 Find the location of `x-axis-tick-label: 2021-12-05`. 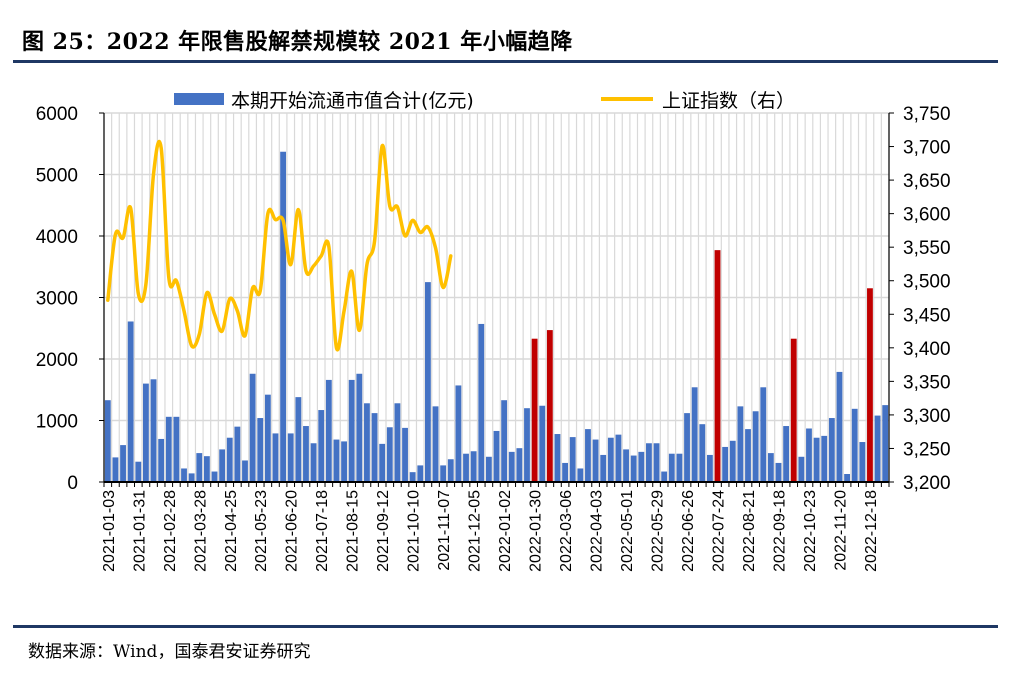

x-axis-tick-label: 2021-12-05 is located at coordinates (475, 531).